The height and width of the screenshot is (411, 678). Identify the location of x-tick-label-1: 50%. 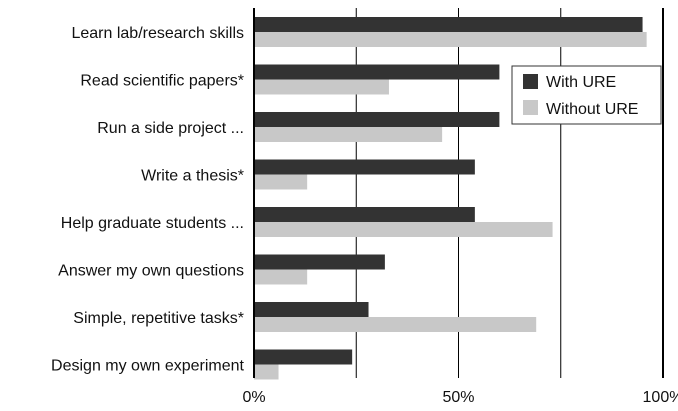
(458, 397).